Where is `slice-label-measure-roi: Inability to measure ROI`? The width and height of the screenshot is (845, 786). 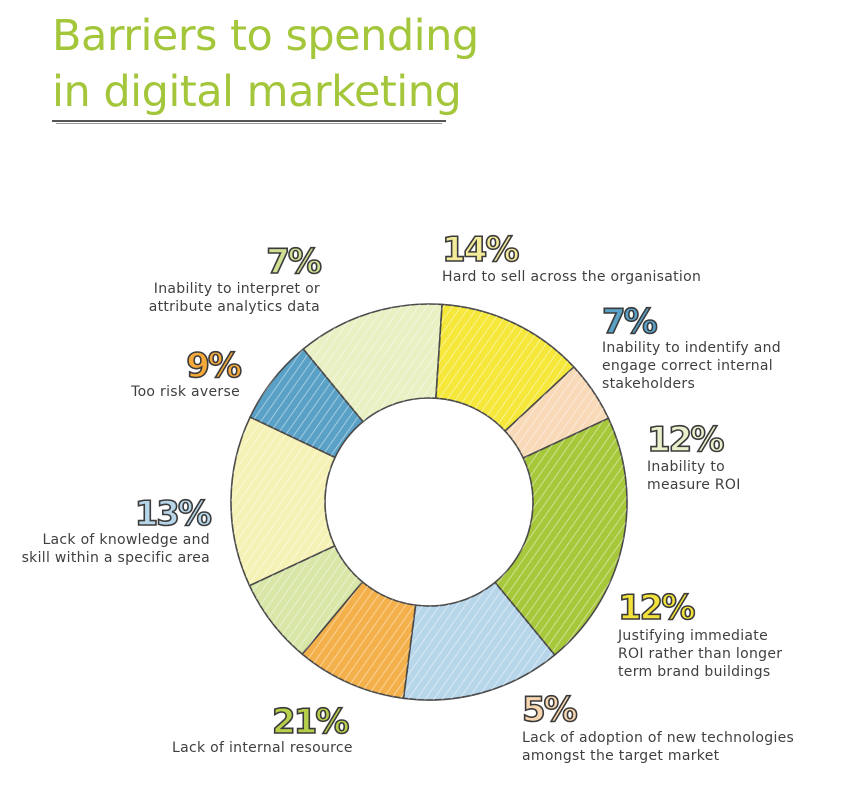 slice-label-measure-roi: Inability to measure ROI is located at coordinates (694, 476).